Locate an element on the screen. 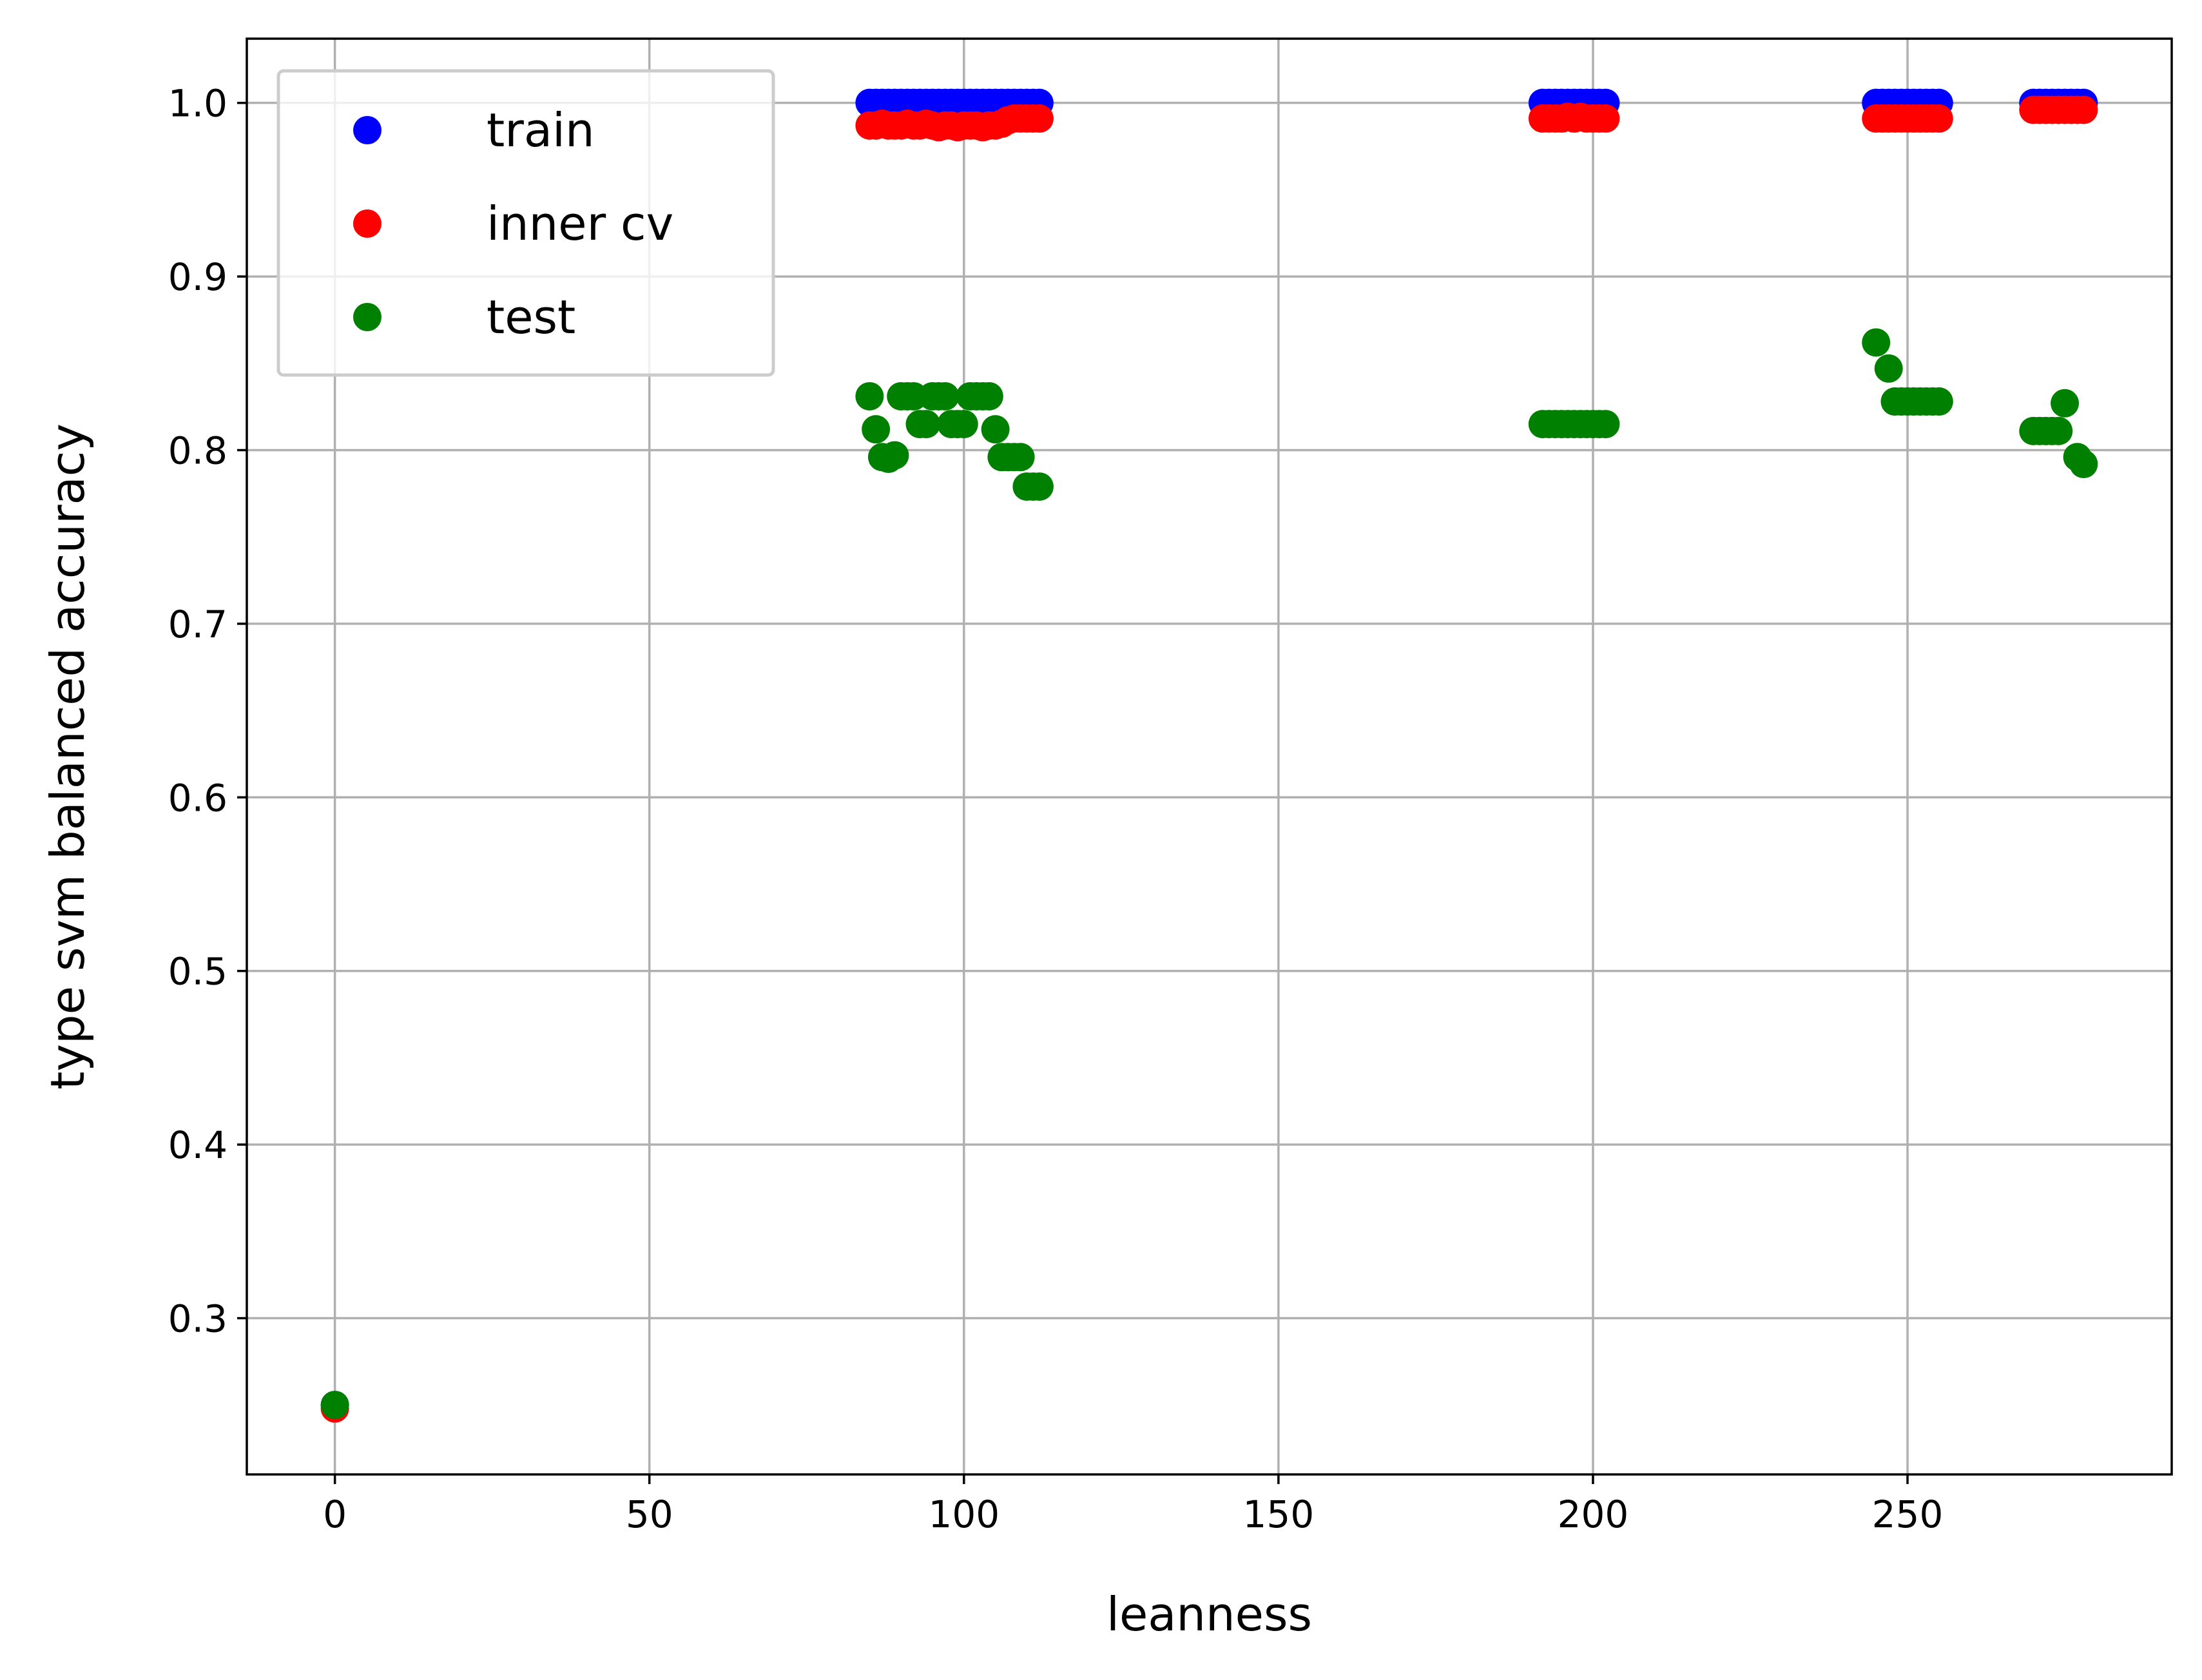 The width and height of the screenshot is (2202, 1680). legend-label: train is located at coordinates (541, 130).